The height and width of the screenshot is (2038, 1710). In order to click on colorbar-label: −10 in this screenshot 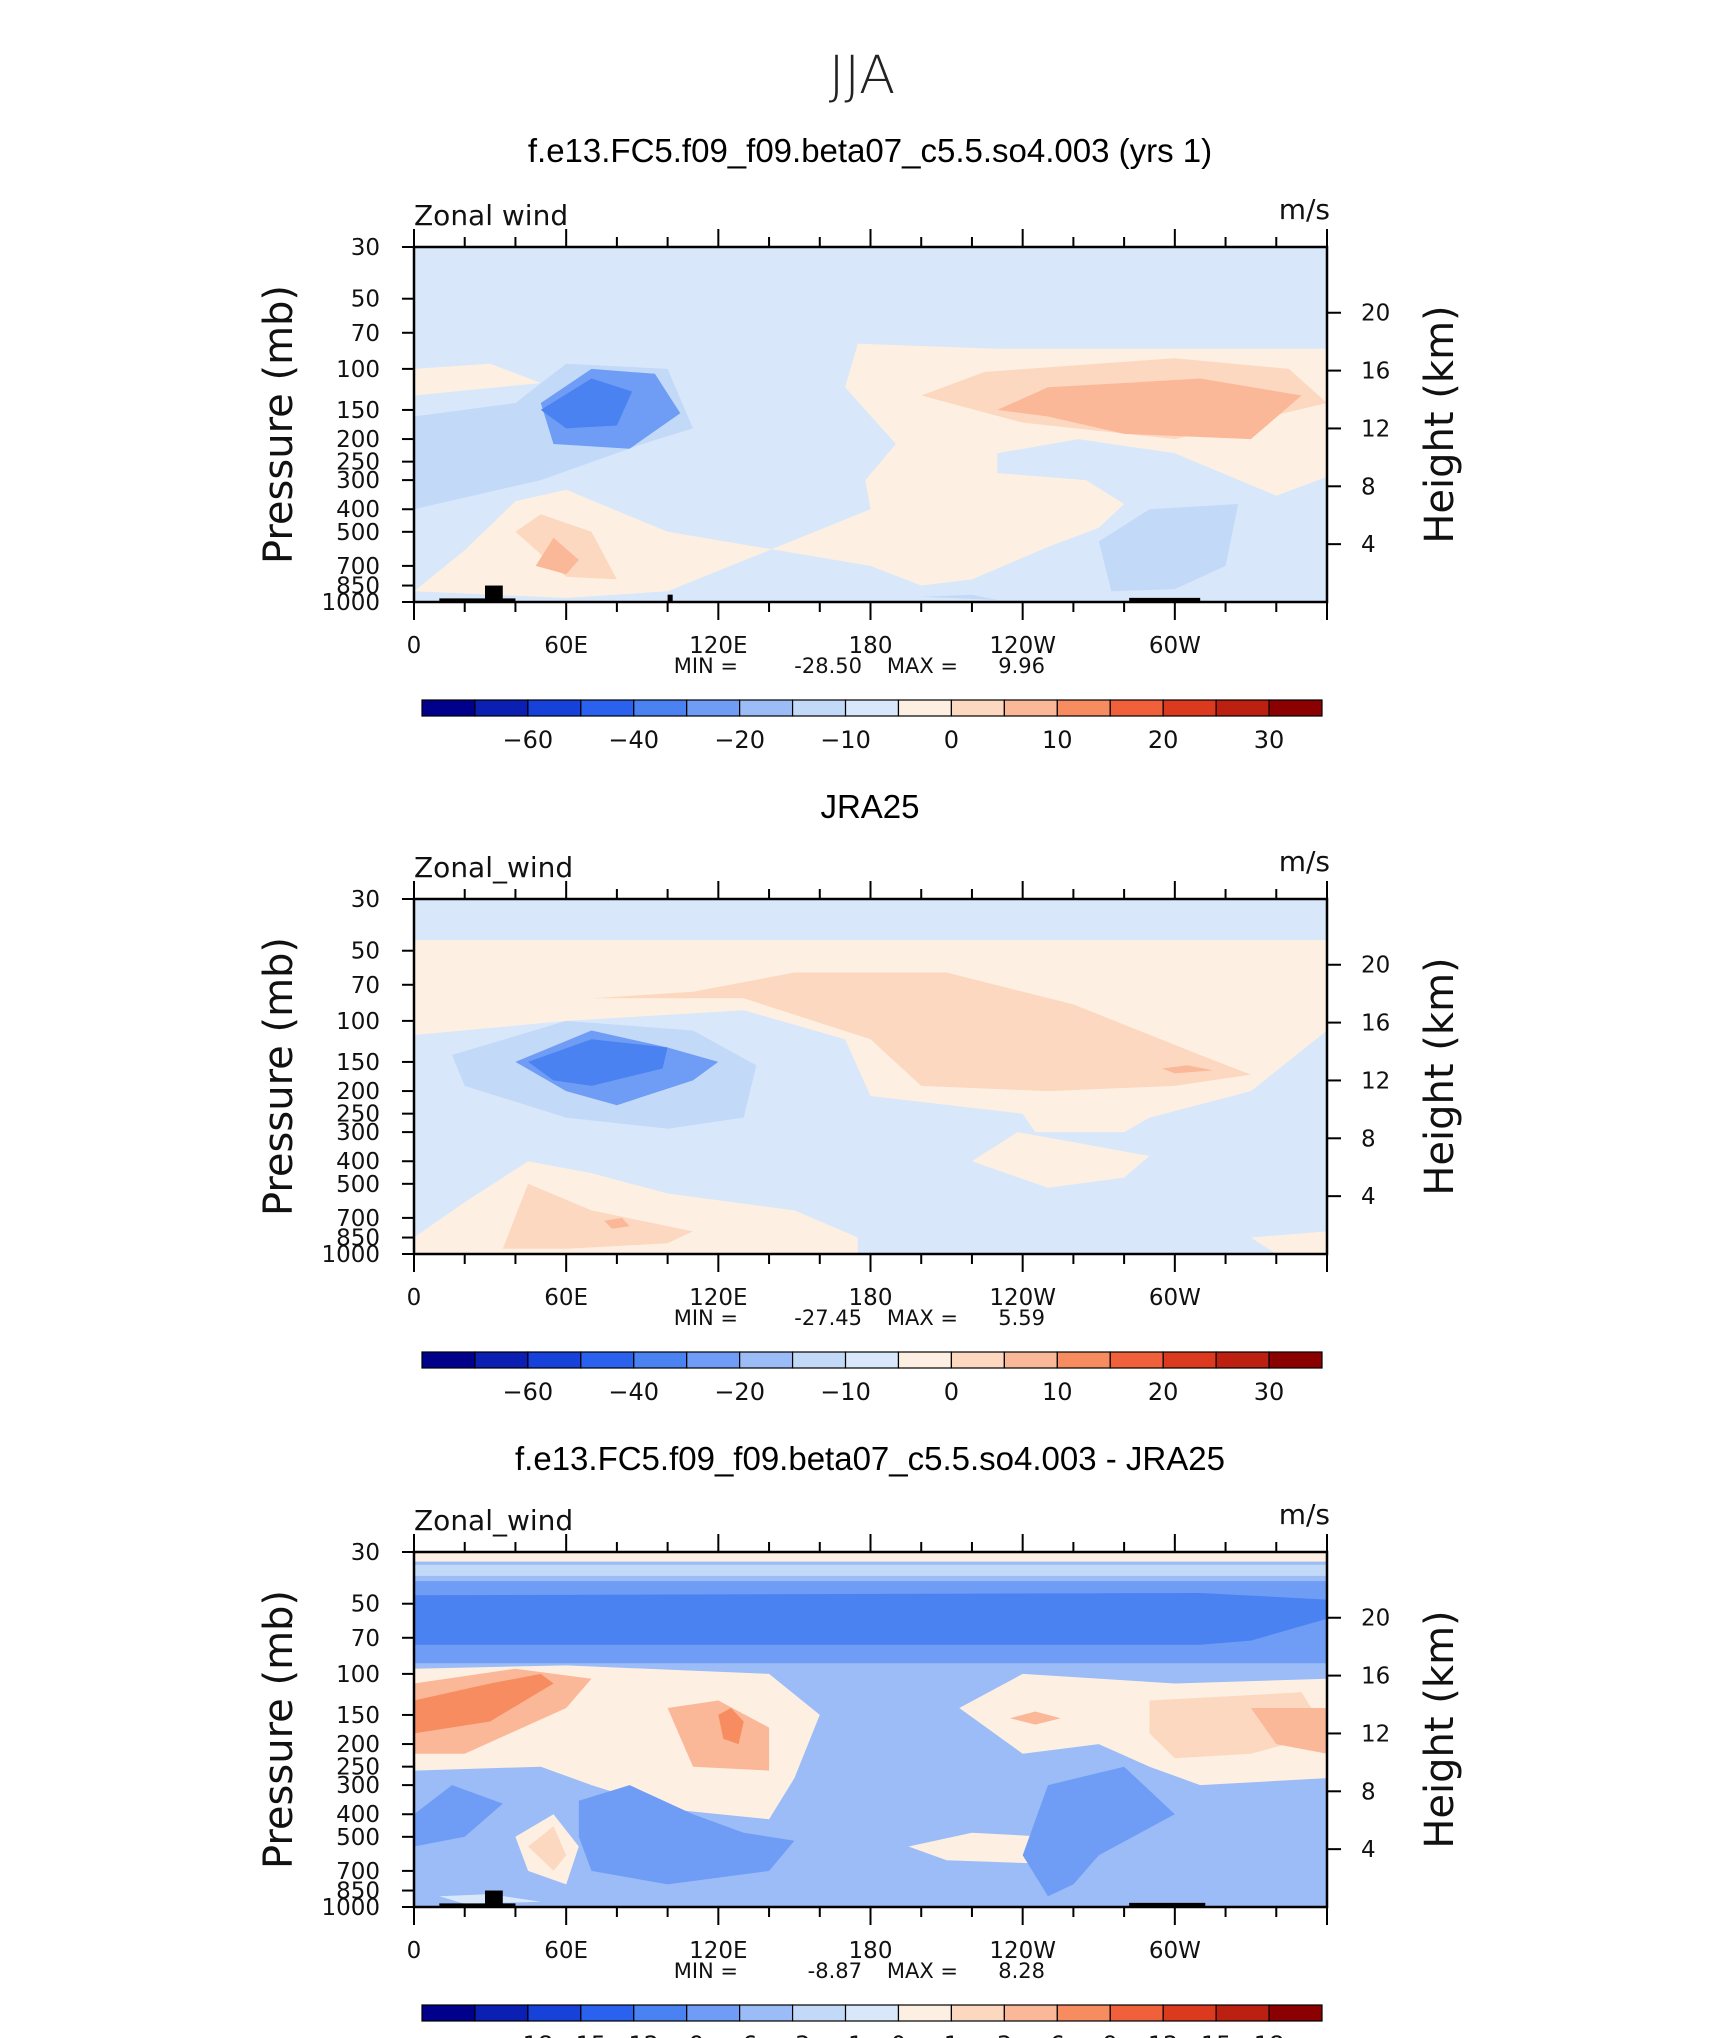, I will do `click(845, 1392)`.